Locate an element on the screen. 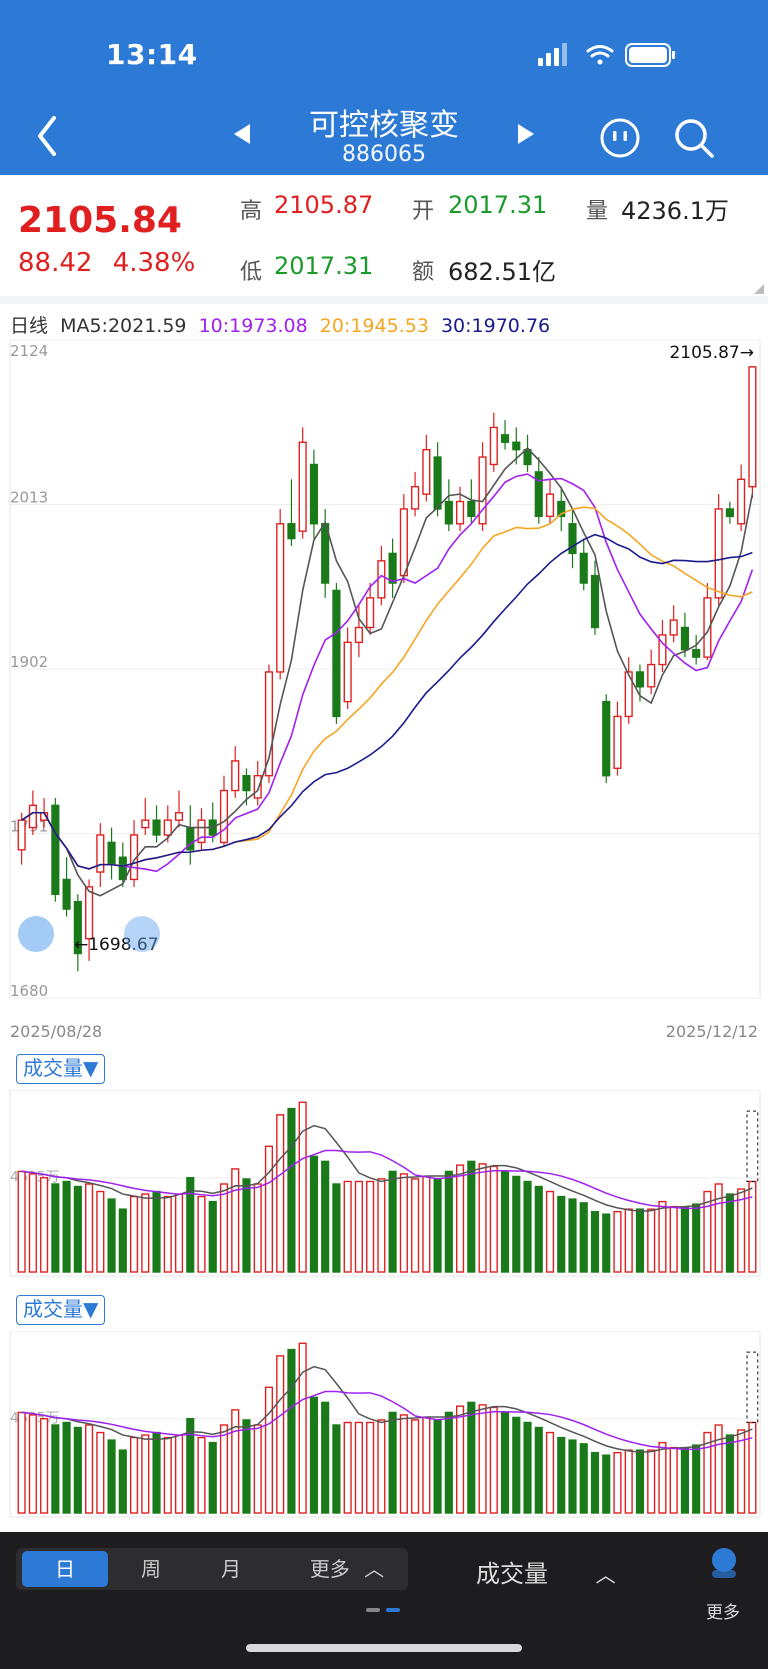  volume-chart-2: 4635万 is located at coordinates (384, 1425).